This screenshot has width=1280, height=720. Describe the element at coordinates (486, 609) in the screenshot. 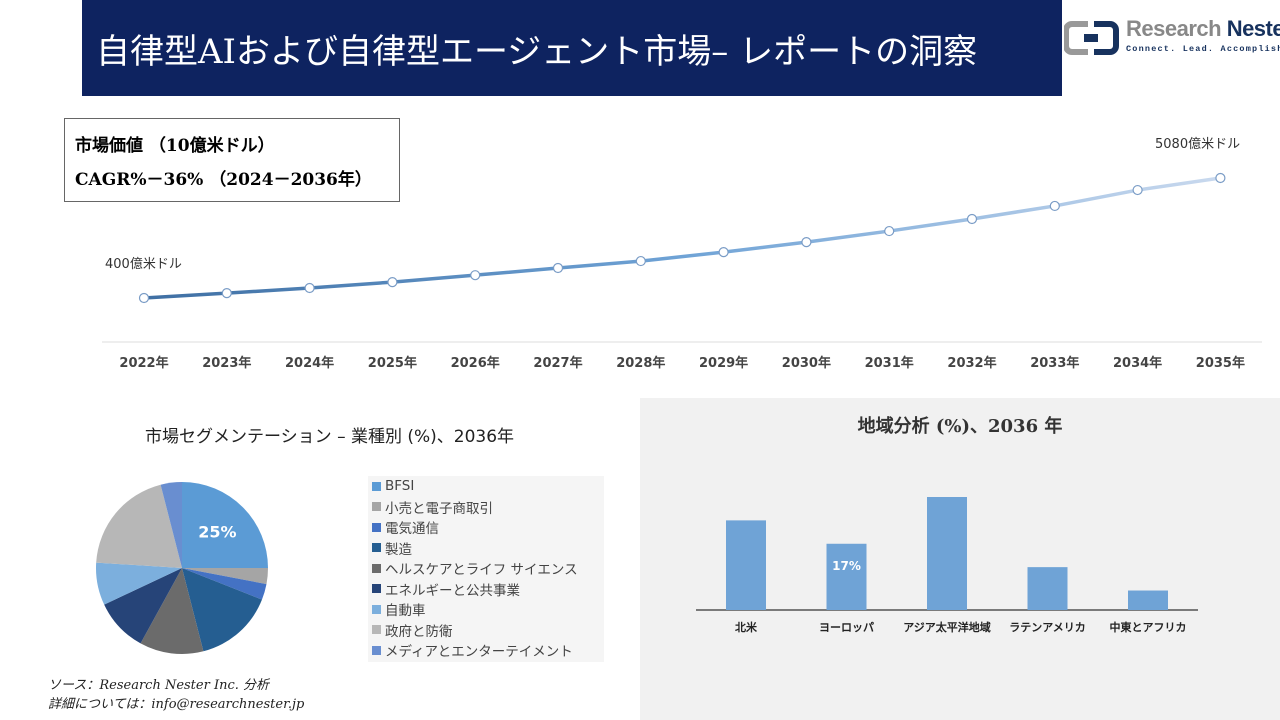

I see `legend-item: 自動車` at that location.